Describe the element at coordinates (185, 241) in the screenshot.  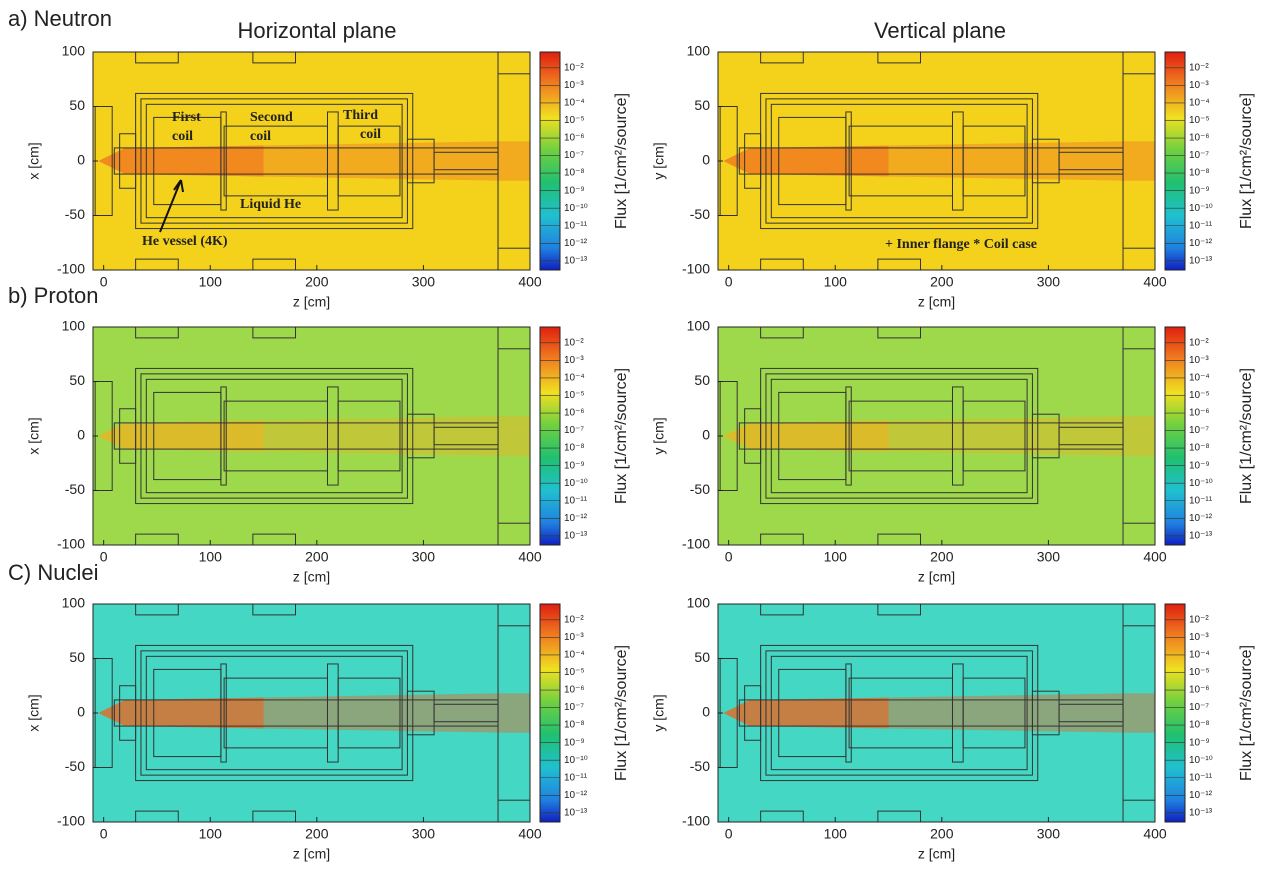
I see `annotation: He vessel (4K)` at that location.